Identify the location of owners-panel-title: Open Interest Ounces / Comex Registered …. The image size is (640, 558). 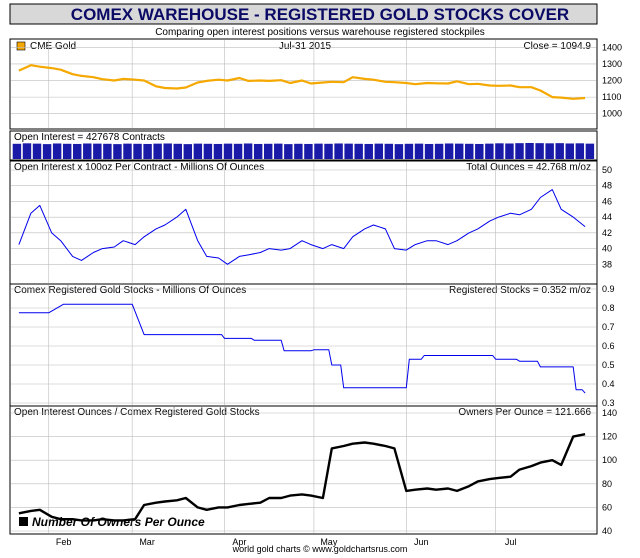
(137, 412).